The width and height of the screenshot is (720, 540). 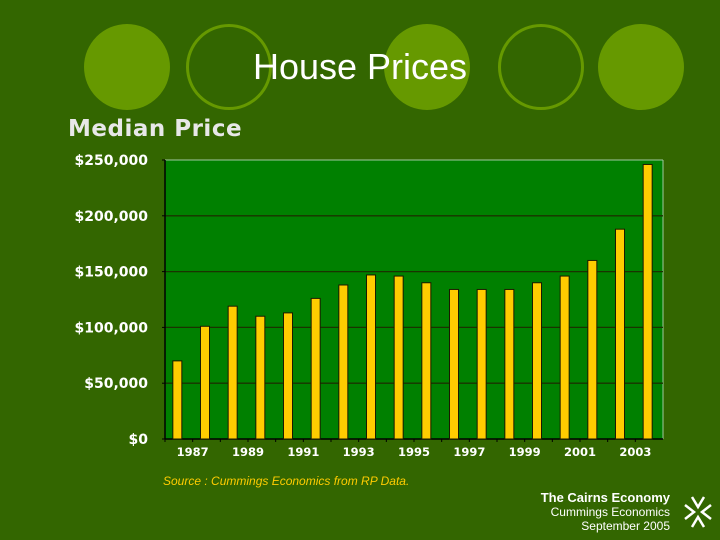 What do you see at coordinates (260, 377) in the screenshot?
I see `bar-1990` at bounding box center [260, 377].